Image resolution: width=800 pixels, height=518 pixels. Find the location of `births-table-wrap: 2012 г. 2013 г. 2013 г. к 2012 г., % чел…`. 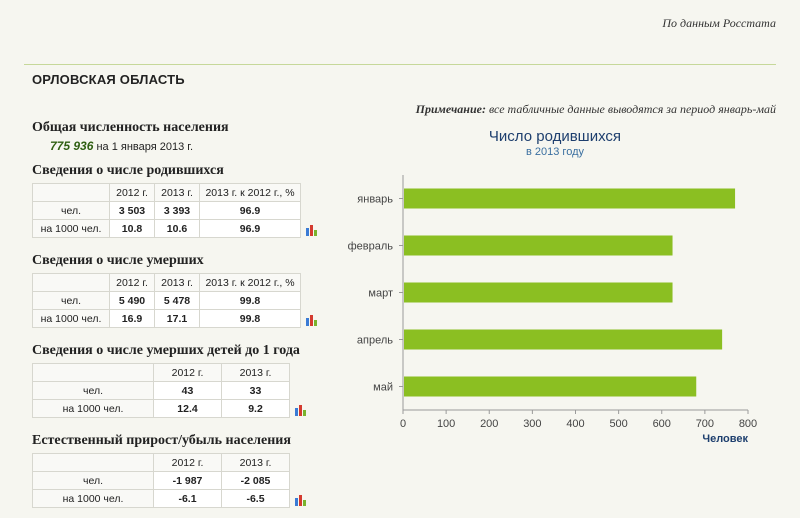

births-table-wrap: 2012 г. 2013 г. 2013 г. к 2012 г., % чел… is located at coordinates (174, 210).